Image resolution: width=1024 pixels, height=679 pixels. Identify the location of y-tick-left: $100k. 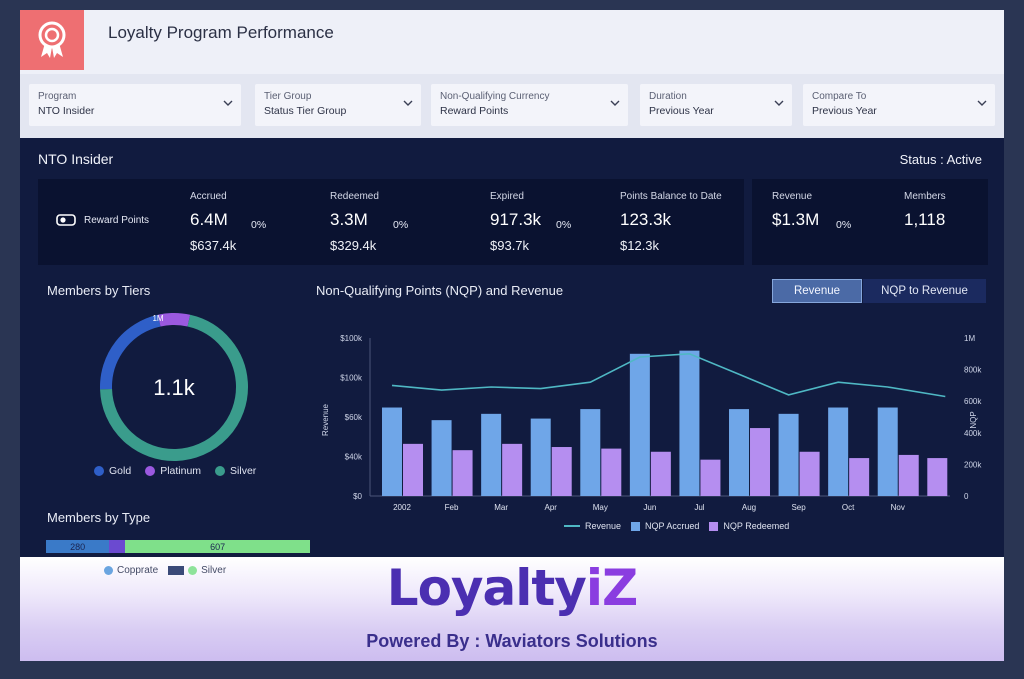
(351, 338).